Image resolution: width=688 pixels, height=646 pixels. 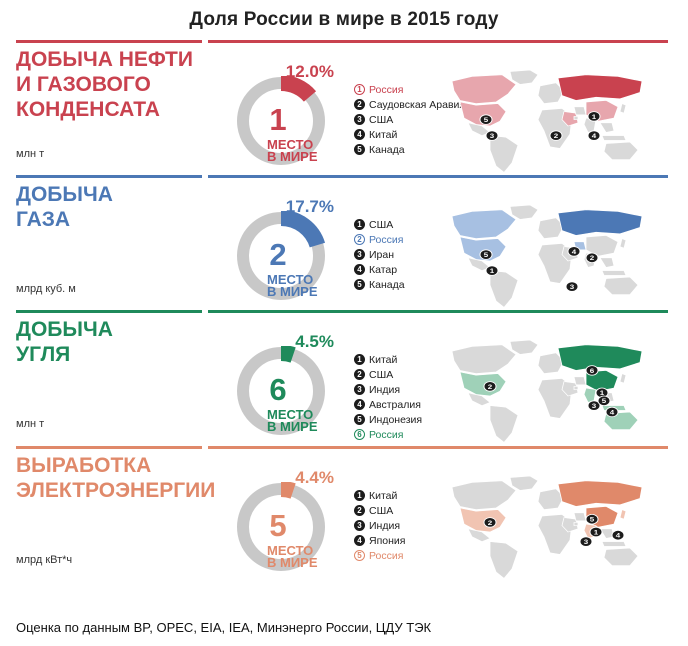 I want to click on rank-number-badge: 4, so click(x=359, y=134).